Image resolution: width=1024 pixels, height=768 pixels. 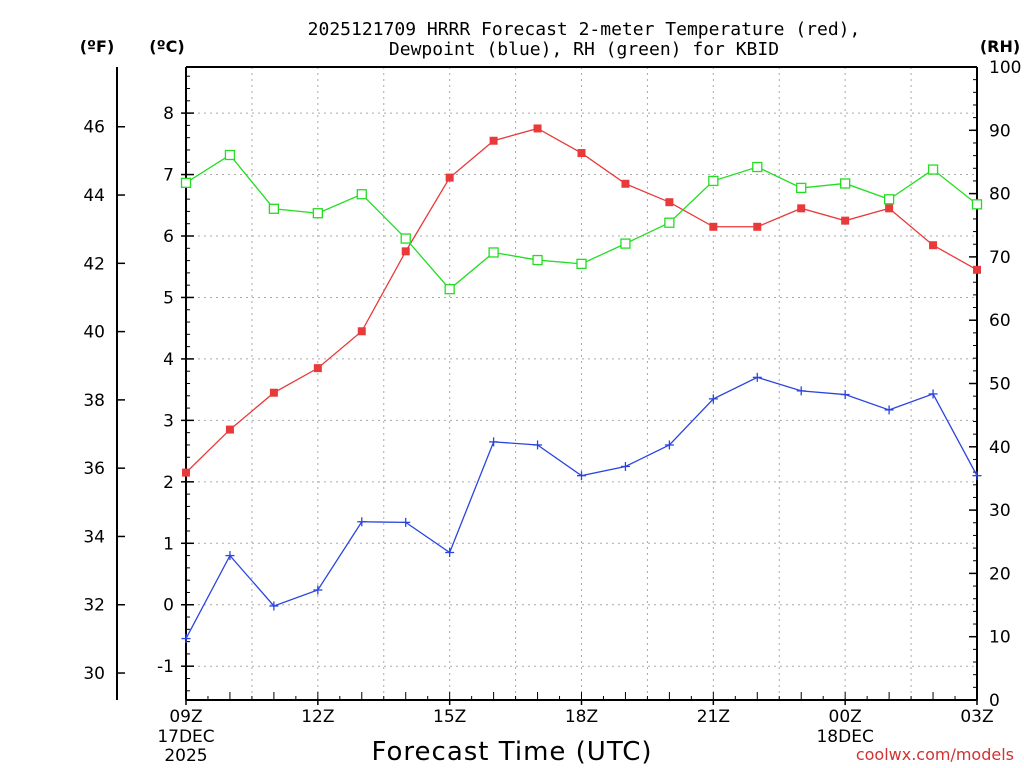 What do you see at coordinates (168, 298) in the screenshot?
I see `celsius-tick-label: 5` at bounding box center [168, 298].